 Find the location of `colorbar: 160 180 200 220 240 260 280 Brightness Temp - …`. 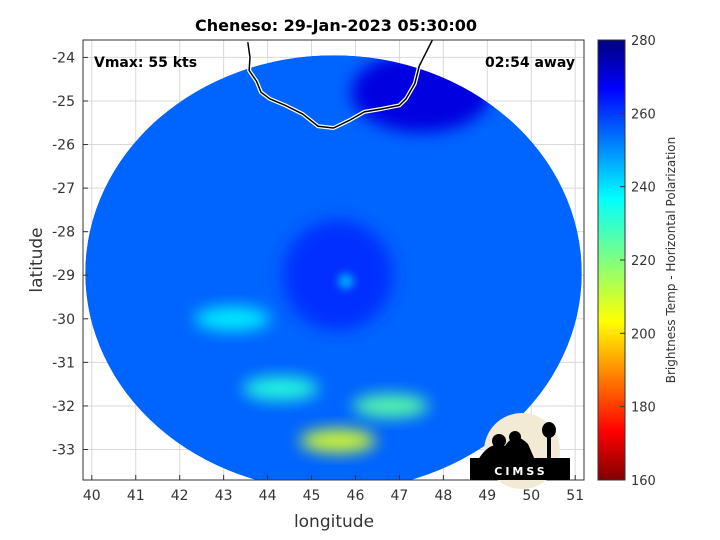

colorbar: 160 180 200 220 240 260 280 Brightness Temp - … is located at coordinates (637, 261).